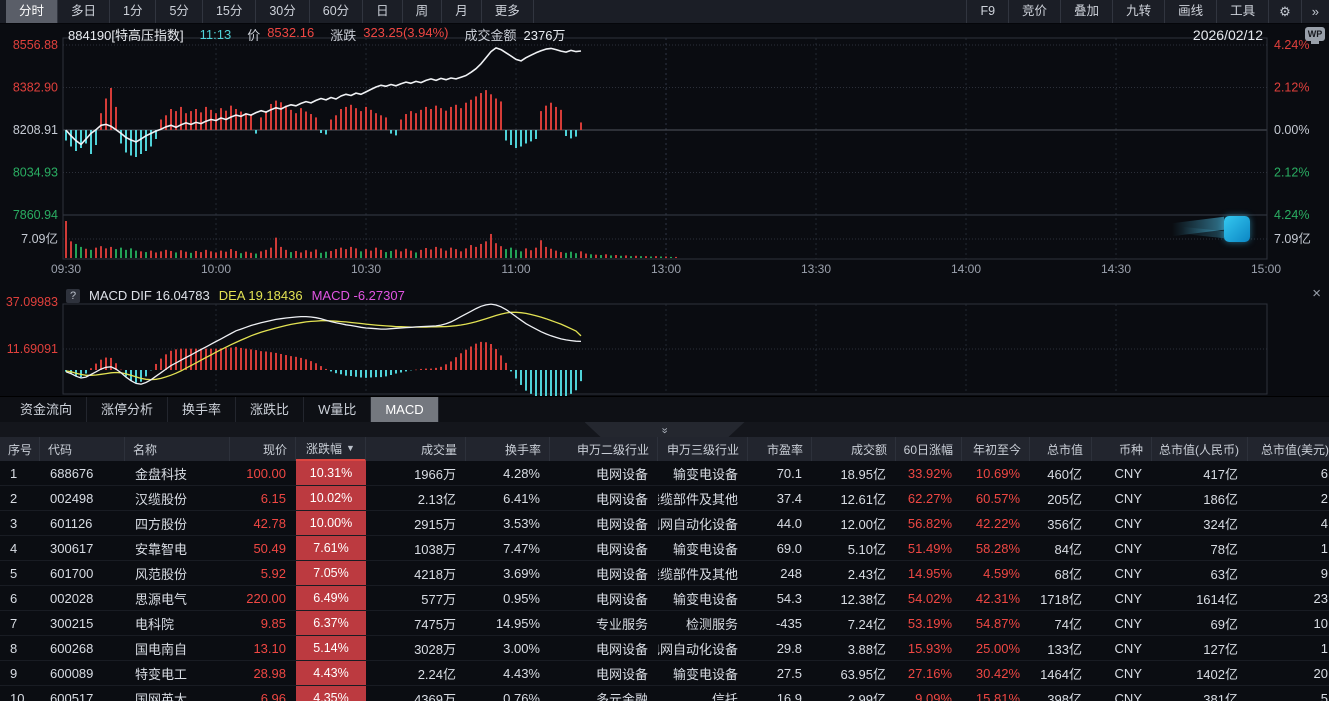  Describe the element at coordinates (263, 449) in the screenshot. I see `column-header-3: 现价` at that location.